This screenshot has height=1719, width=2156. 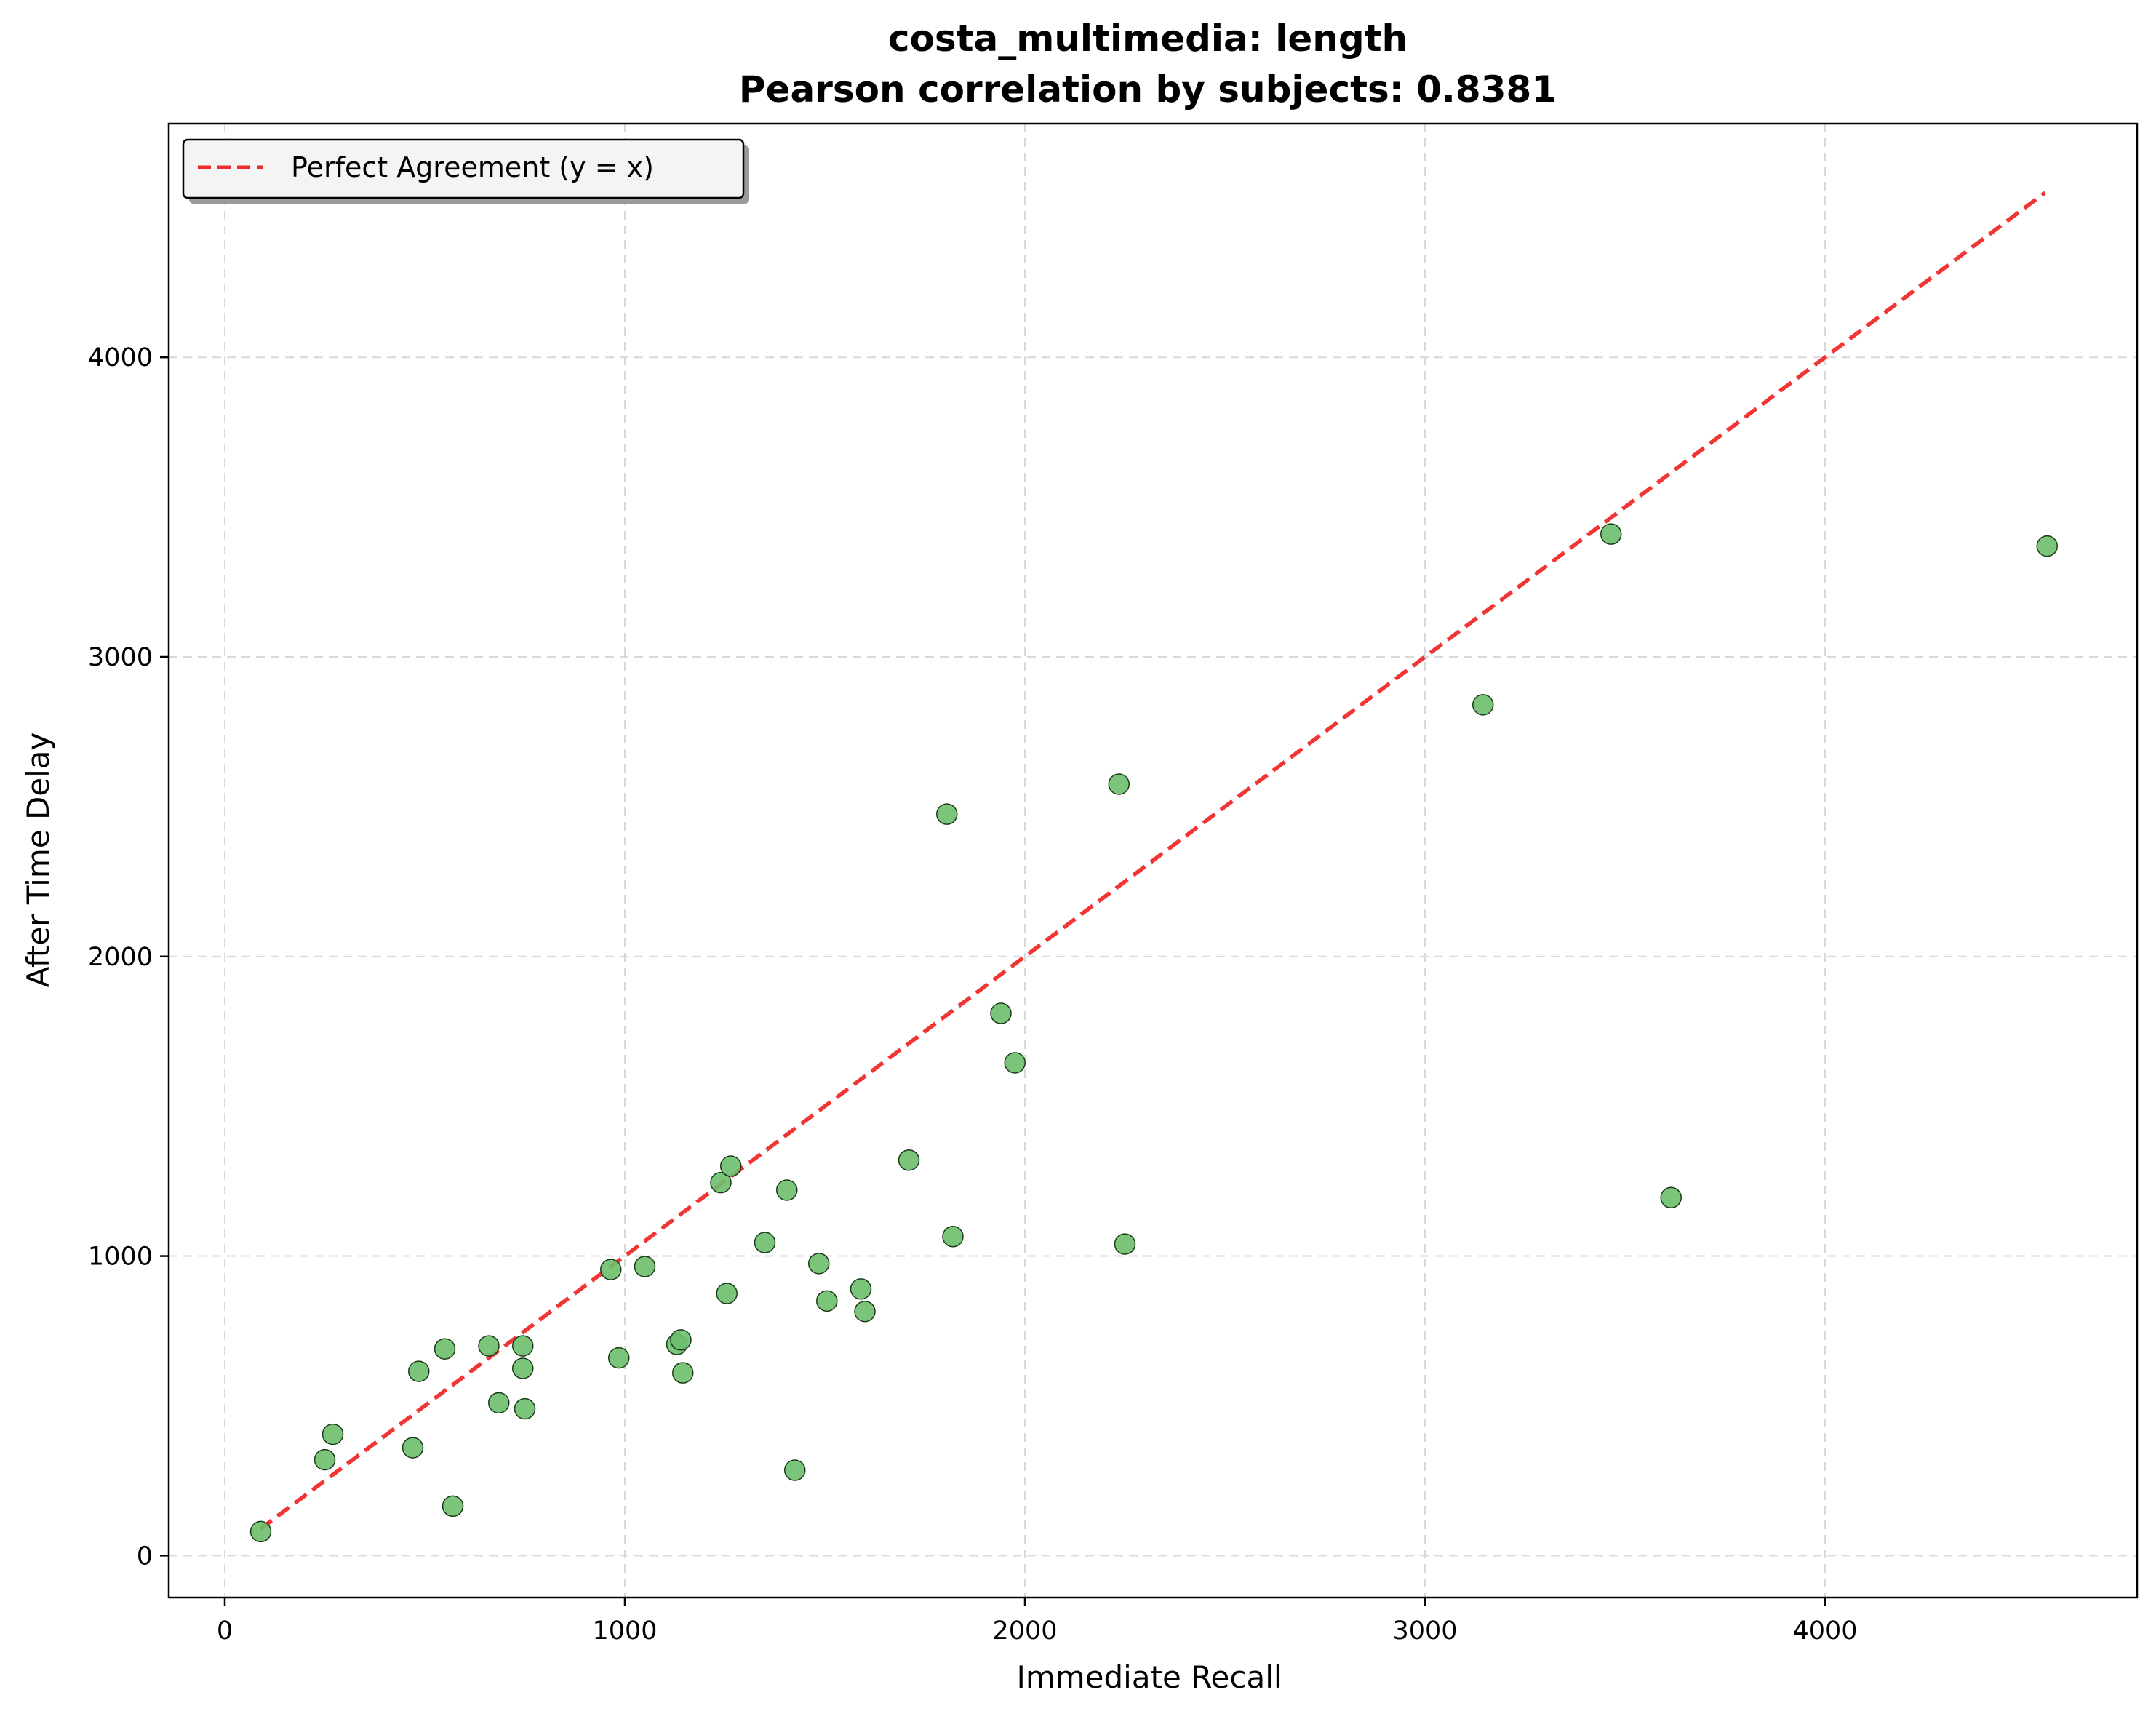 What do you see at coordinates (120, 357) in the screenshot?
I see `y-tick-label: 4000` at bounding box center [120, 357].